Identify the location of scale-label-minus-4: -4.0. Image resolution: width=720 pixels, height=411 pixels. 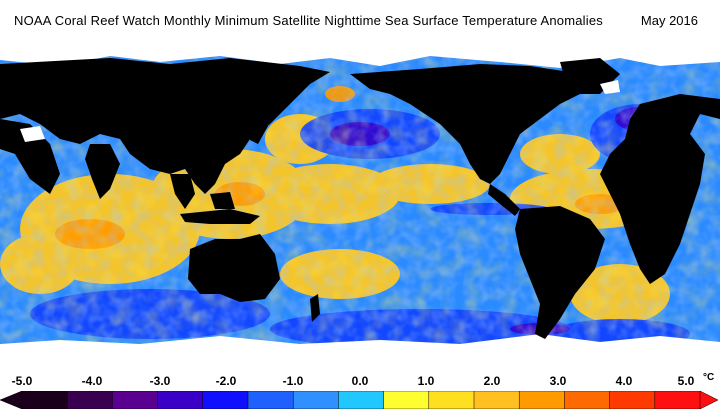
(92, 381).